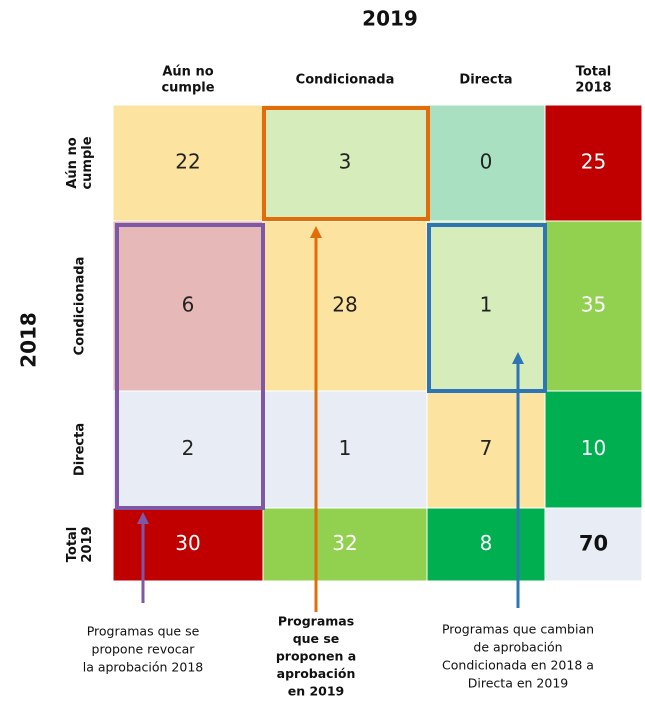 Image resolution: width=645 pixels, height=717 pixels. Describe the element at coordinates (316, 673) in the screenshot. I see `annotation: aprobación` at that location.